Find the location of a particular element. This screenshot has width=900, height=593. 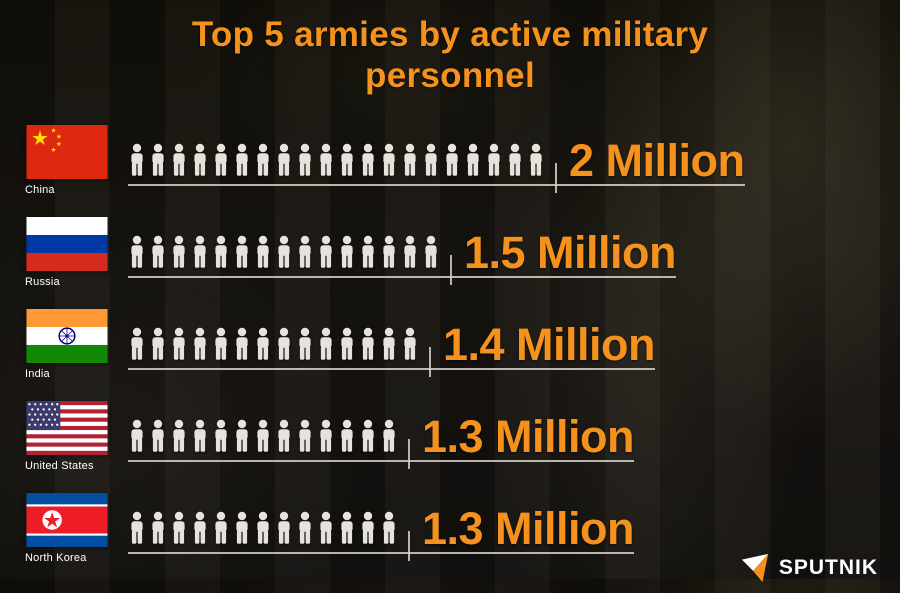

value-label: 1.5 Million is located at coordinates (570, 252).